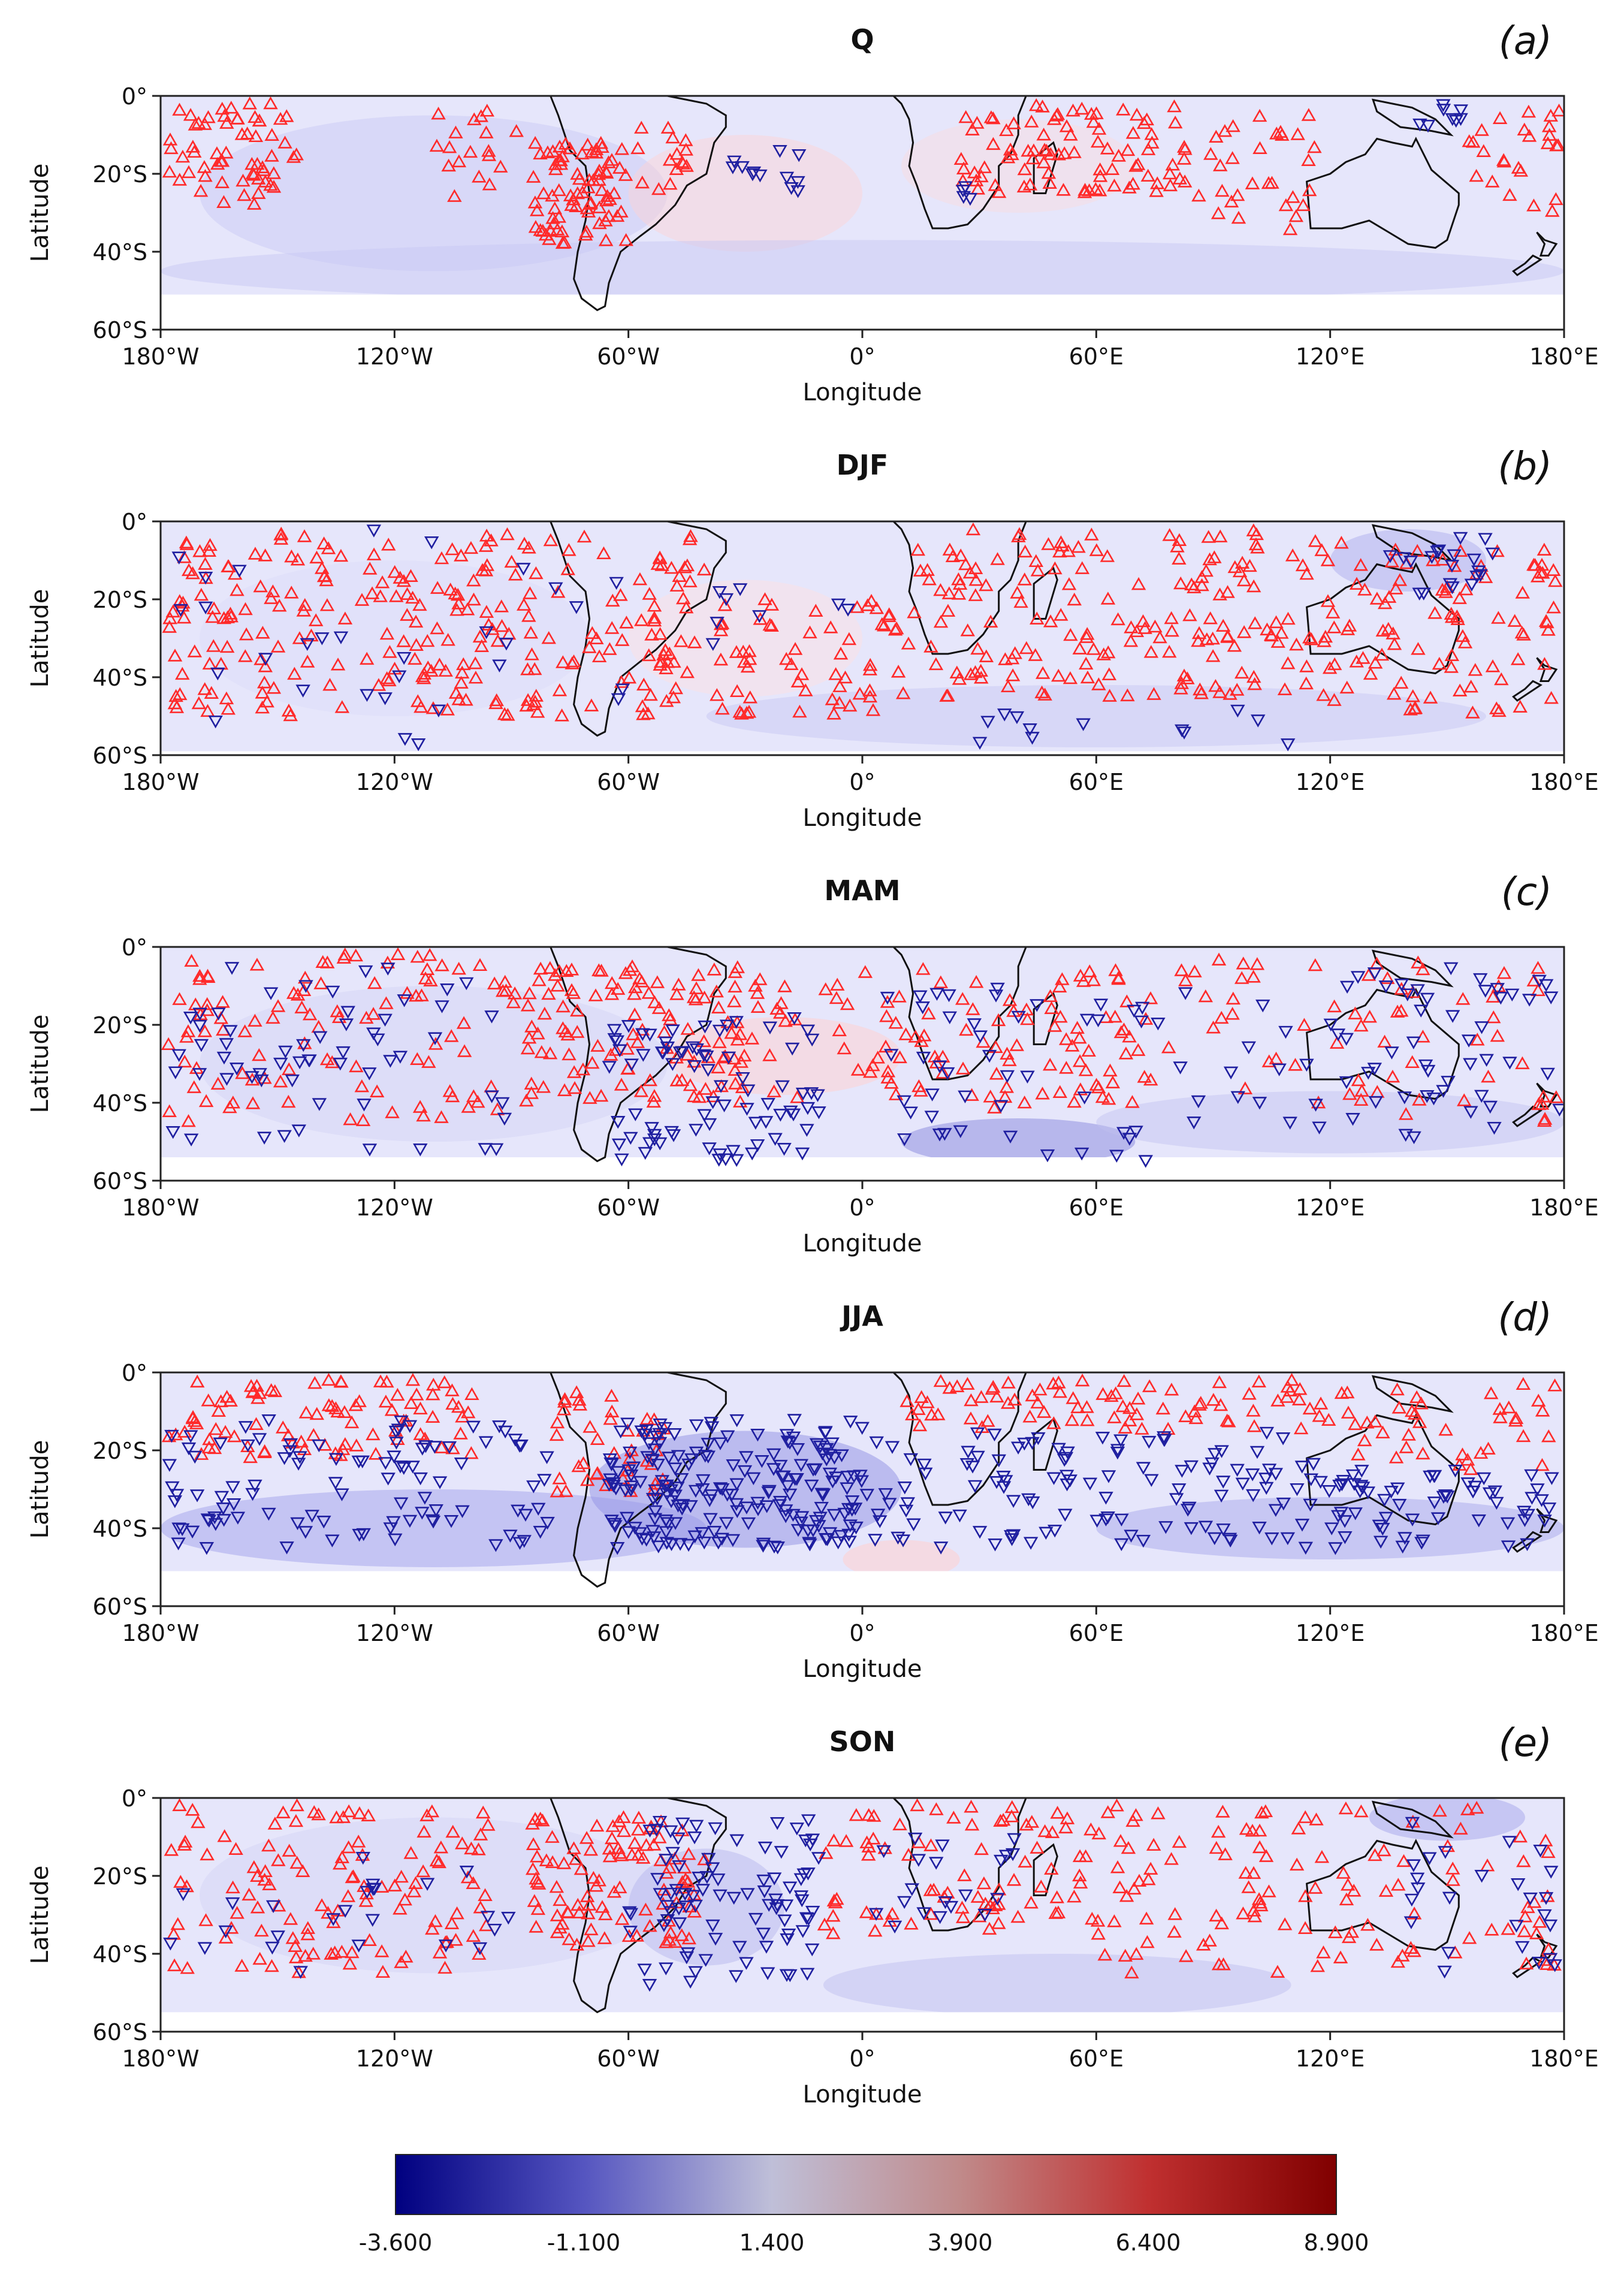  What do you see at coordinates (1330, 782) in the screenshot?
I see `x-tick-label: 120°E` at bounding box center [1330, 782].